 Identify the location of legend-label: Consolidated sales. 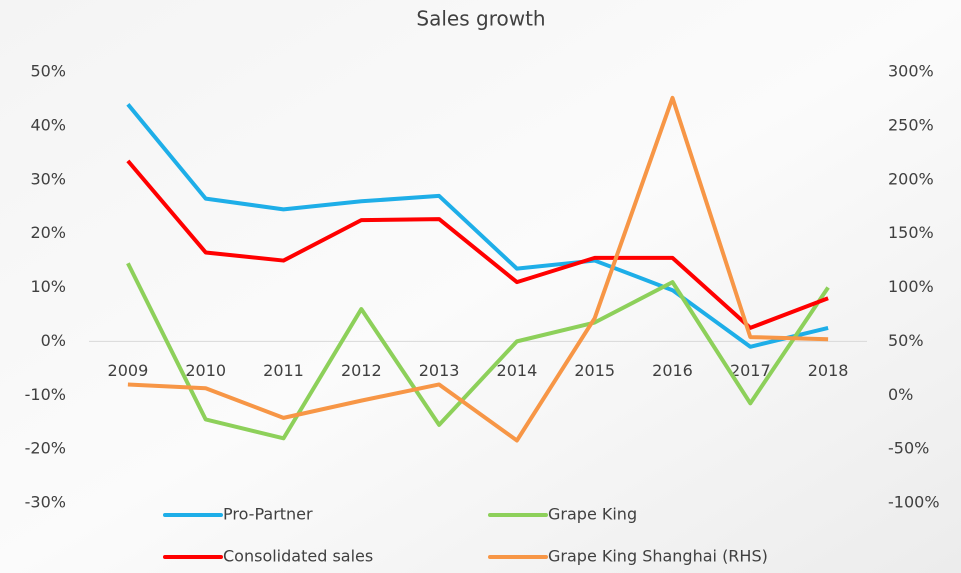
(298, 556).